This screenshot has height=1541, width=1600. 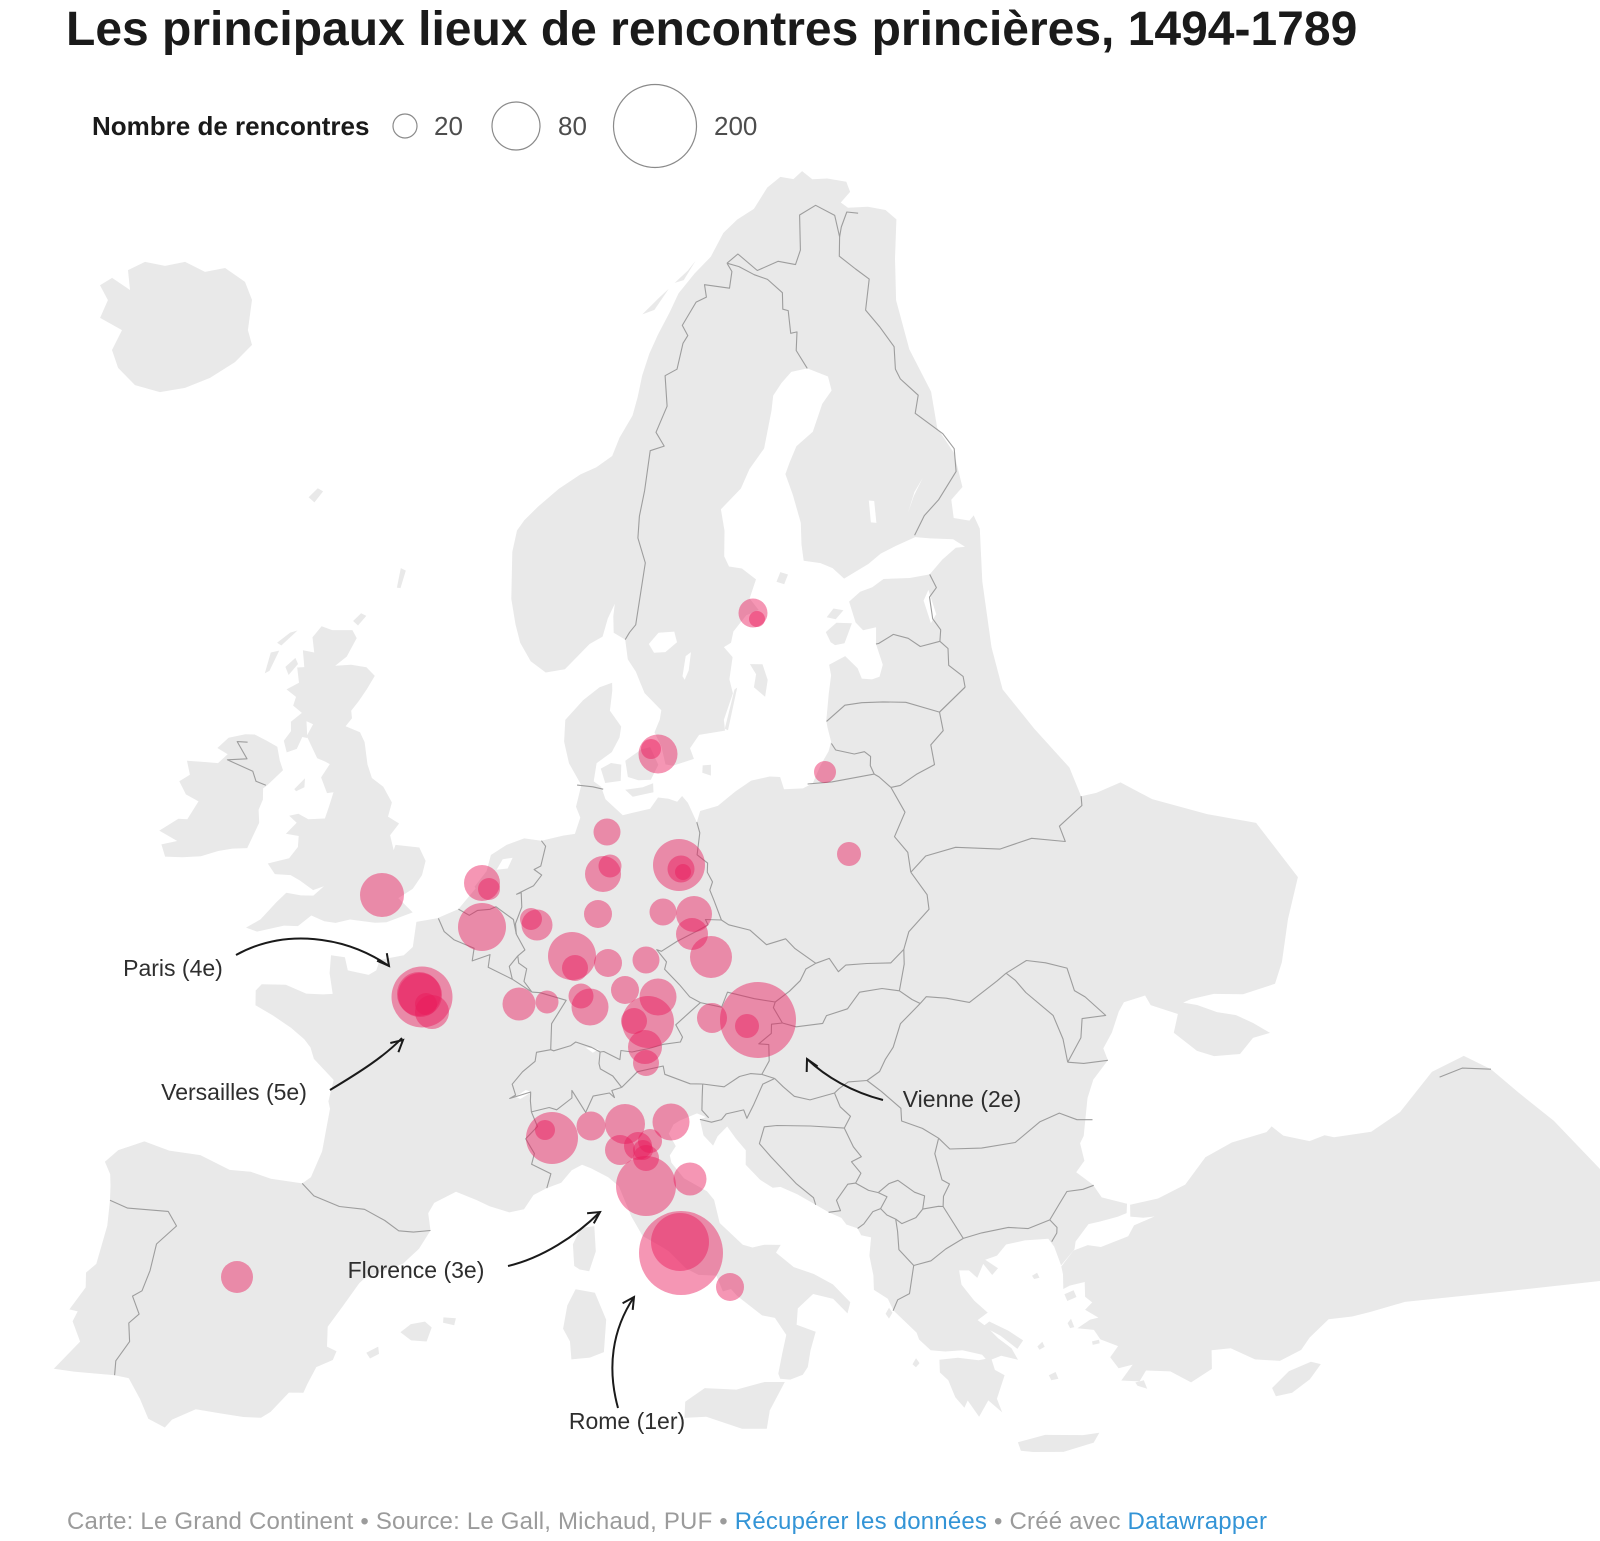 What do you see at coordinates (962, 1099) in the screenshot?
I see `svg-text: Vienne (2e)` at bounding box center [962, 1099].